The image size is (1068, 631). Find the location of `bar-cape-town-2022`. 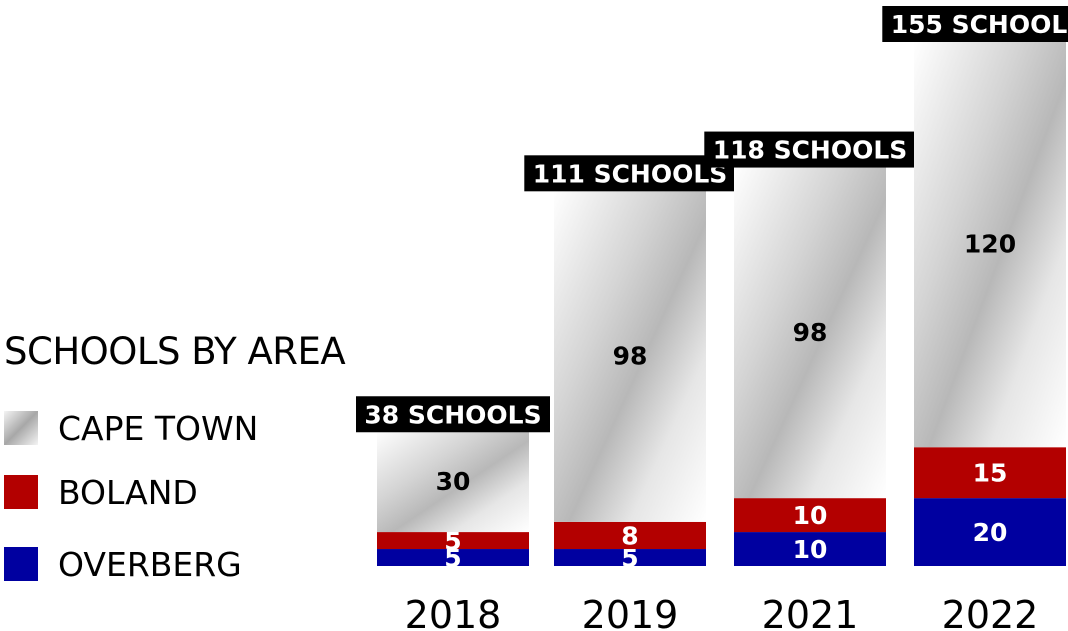

bar-cape-town-2022 is located at coordinates (990, 244).